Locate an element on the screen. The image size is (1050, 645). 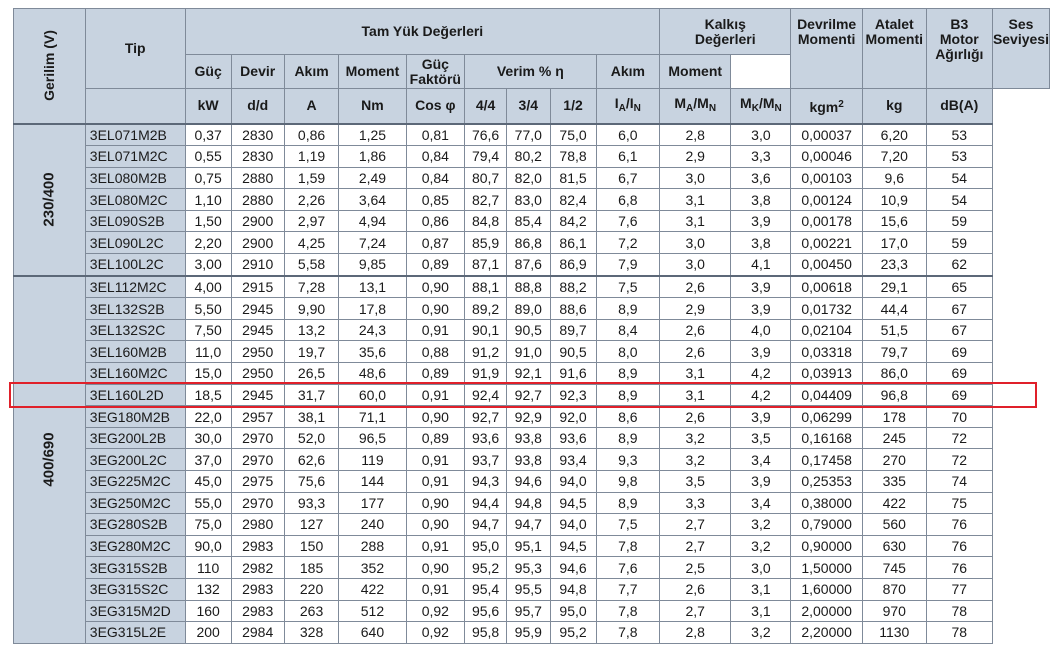
table-cell: 76 is located at coordinates (959, 567).